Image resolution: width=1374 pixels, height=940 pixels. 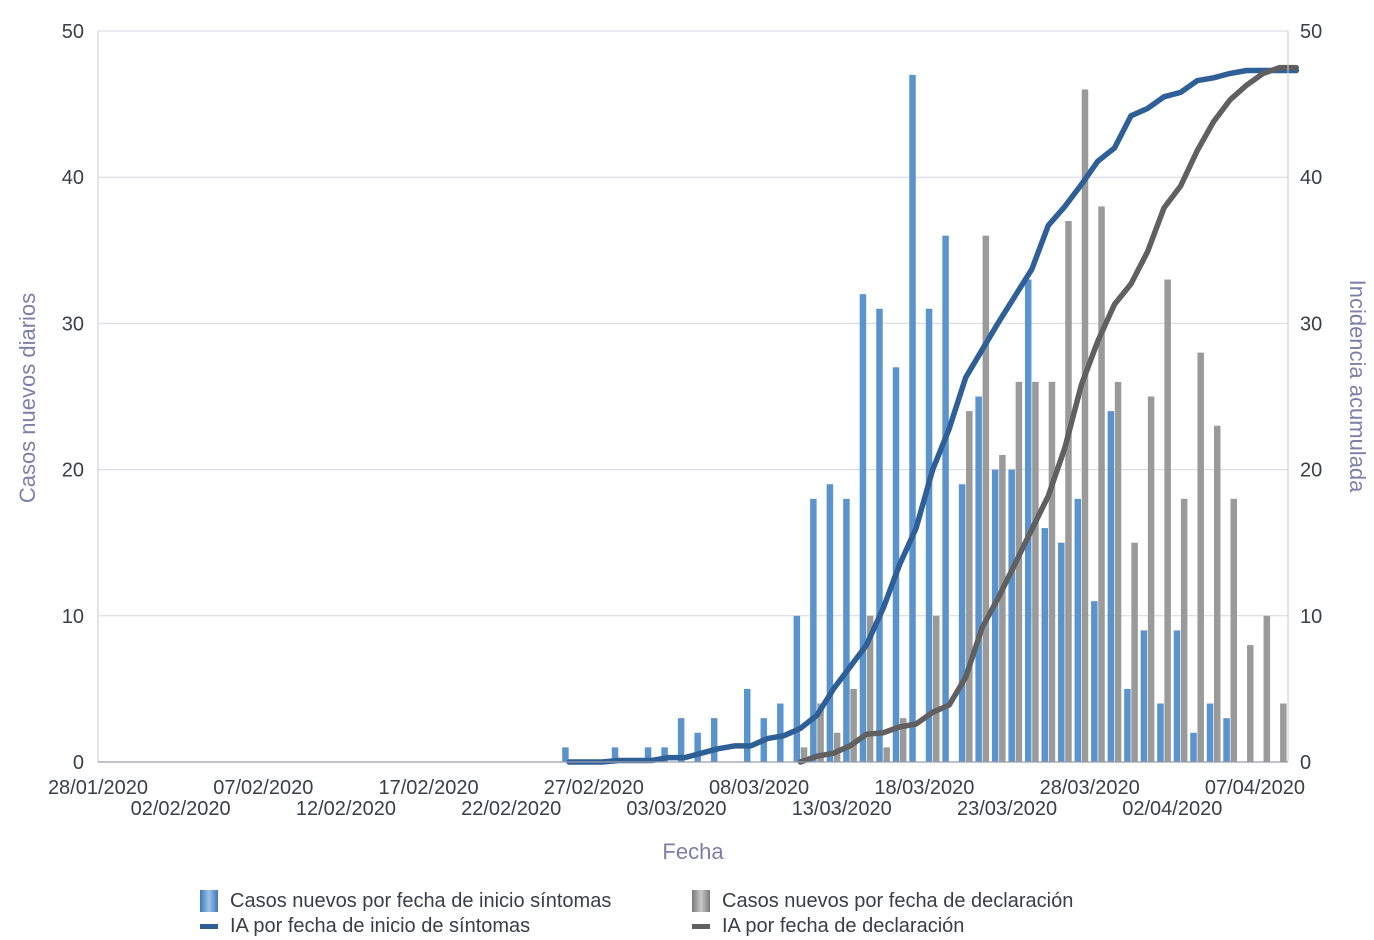 I want to click on y-tick-label-left: 30, so click(x=73, y=324).